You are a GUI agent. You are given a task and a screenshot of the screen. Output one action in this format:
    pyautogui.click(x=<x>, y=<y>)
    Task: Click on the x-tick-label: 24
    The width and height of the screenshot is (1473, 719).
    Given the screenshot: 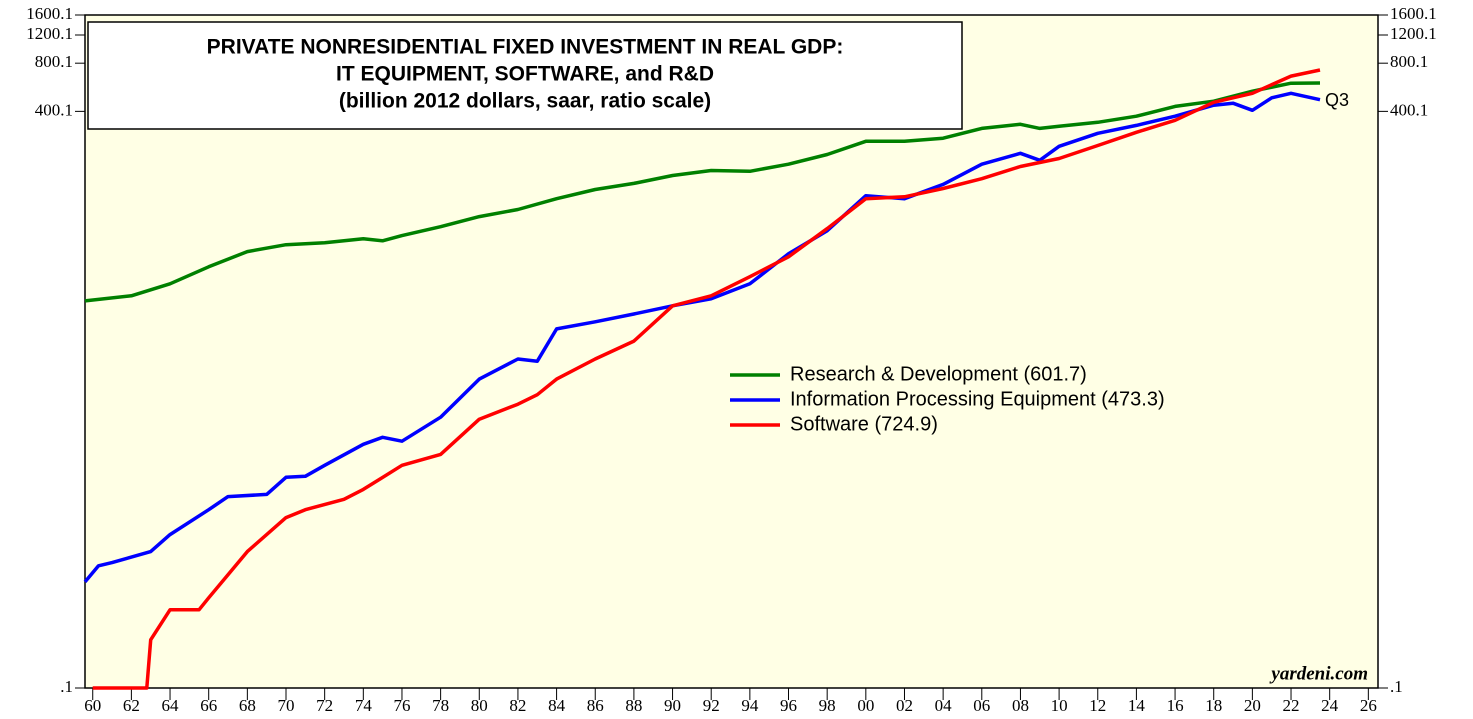 What is the action you would take?
    pyautogui.click(x=1330, y=705)
    